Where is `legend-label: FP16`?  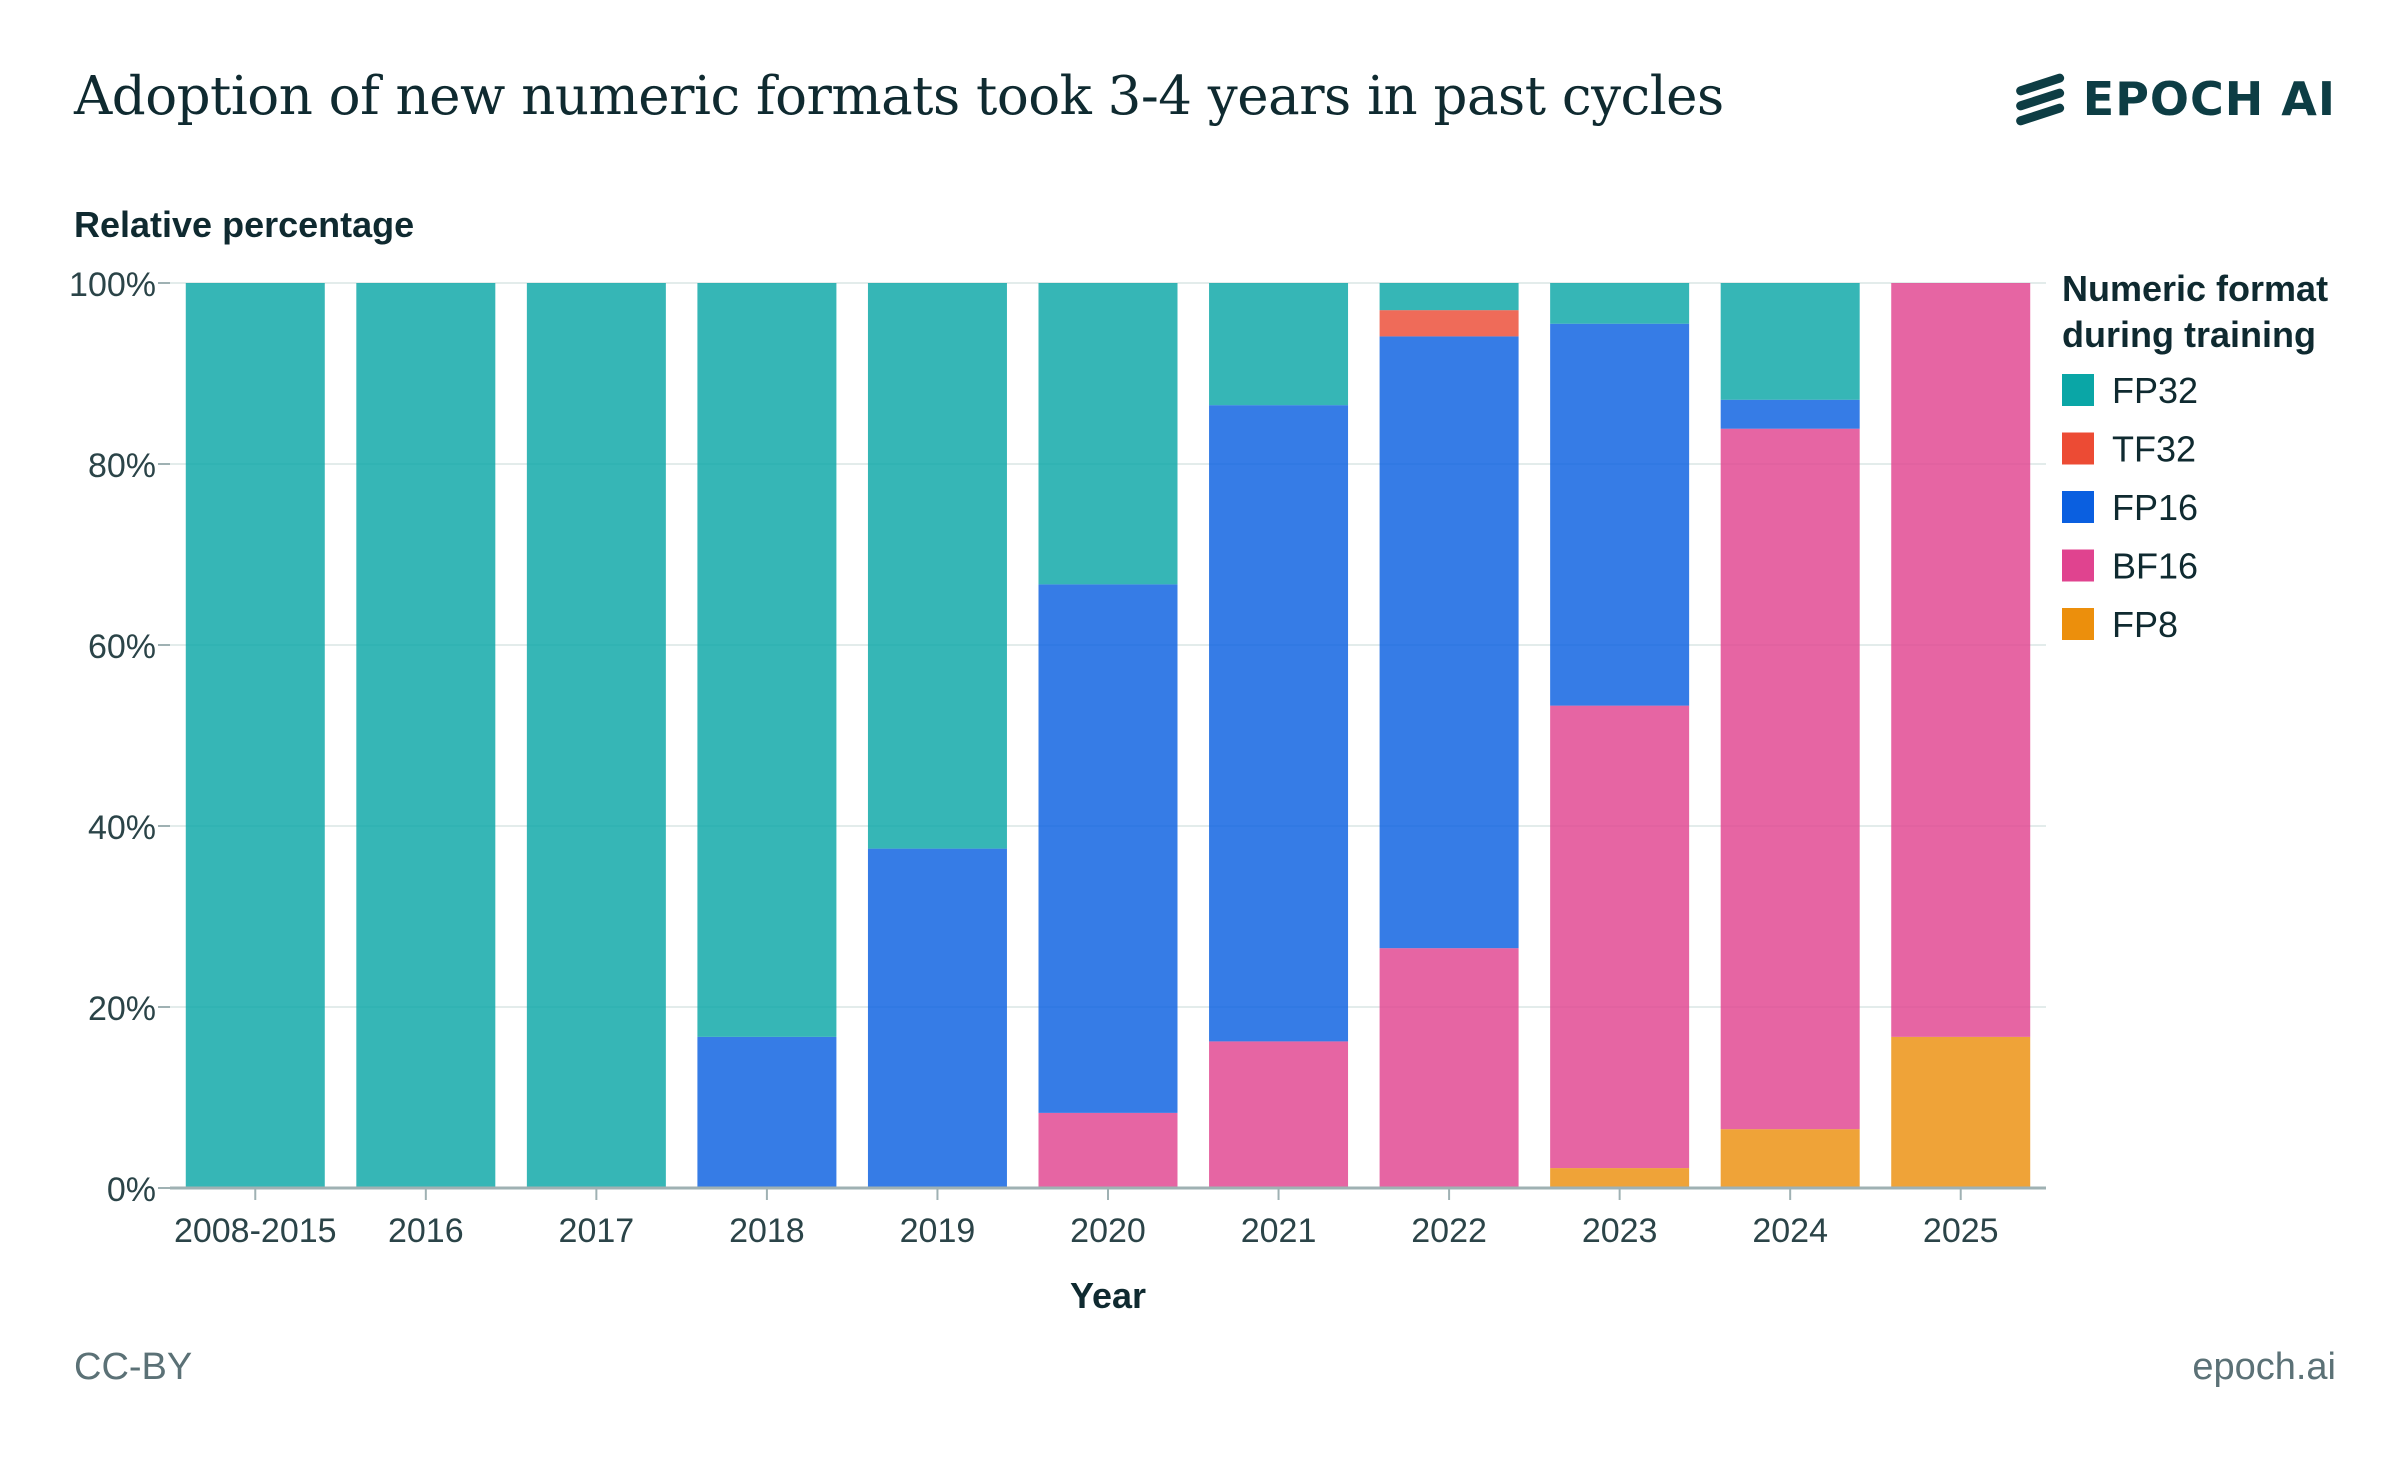
legend-label: FP16 is located at coordinates (2155, 507).